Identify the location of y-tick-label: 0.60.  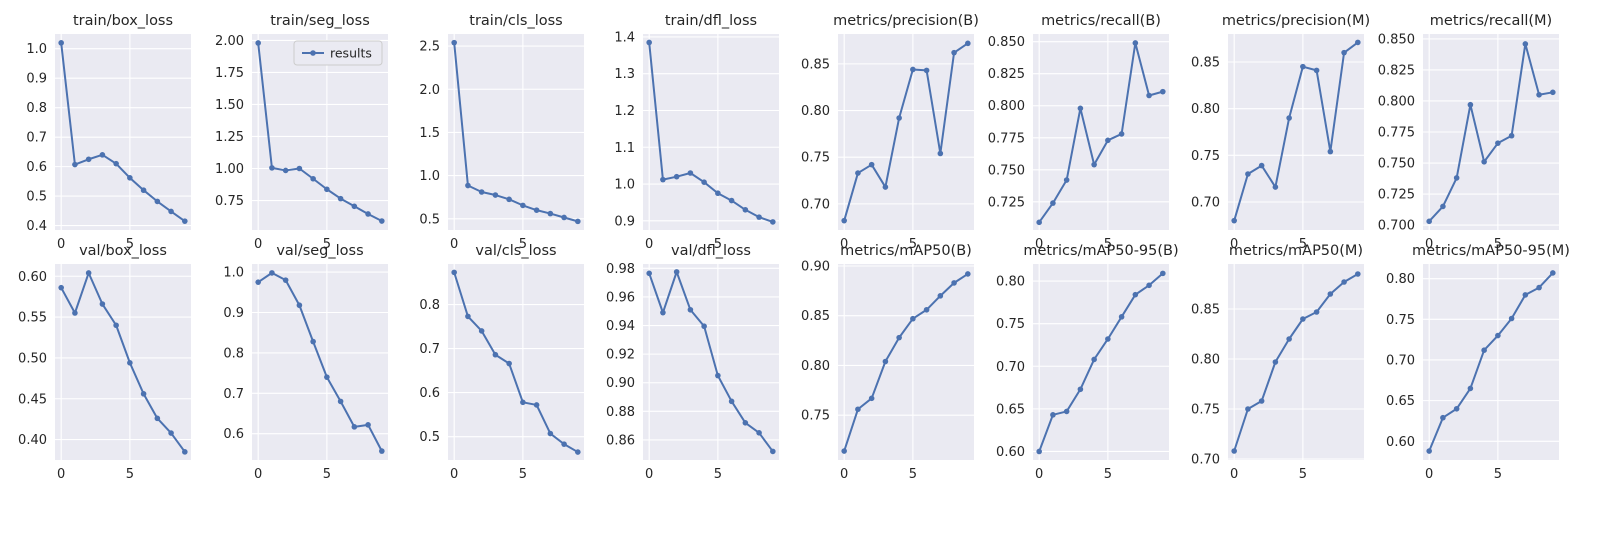
(1400, 442).